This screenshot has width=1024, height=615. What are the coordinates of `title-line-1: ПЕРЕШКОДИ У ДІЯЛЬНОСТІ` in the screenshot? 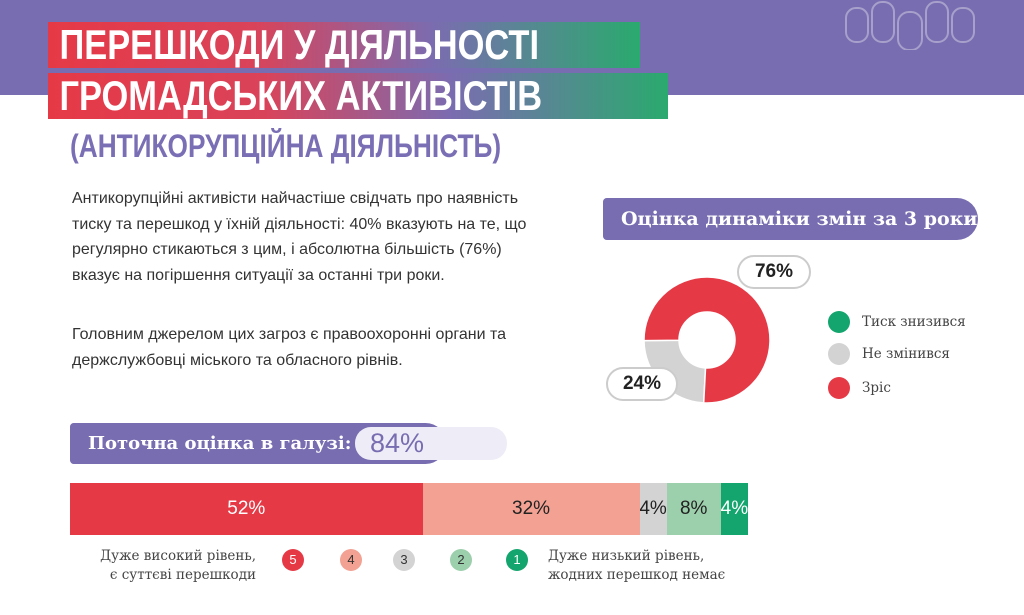 It's located at (344, 45).